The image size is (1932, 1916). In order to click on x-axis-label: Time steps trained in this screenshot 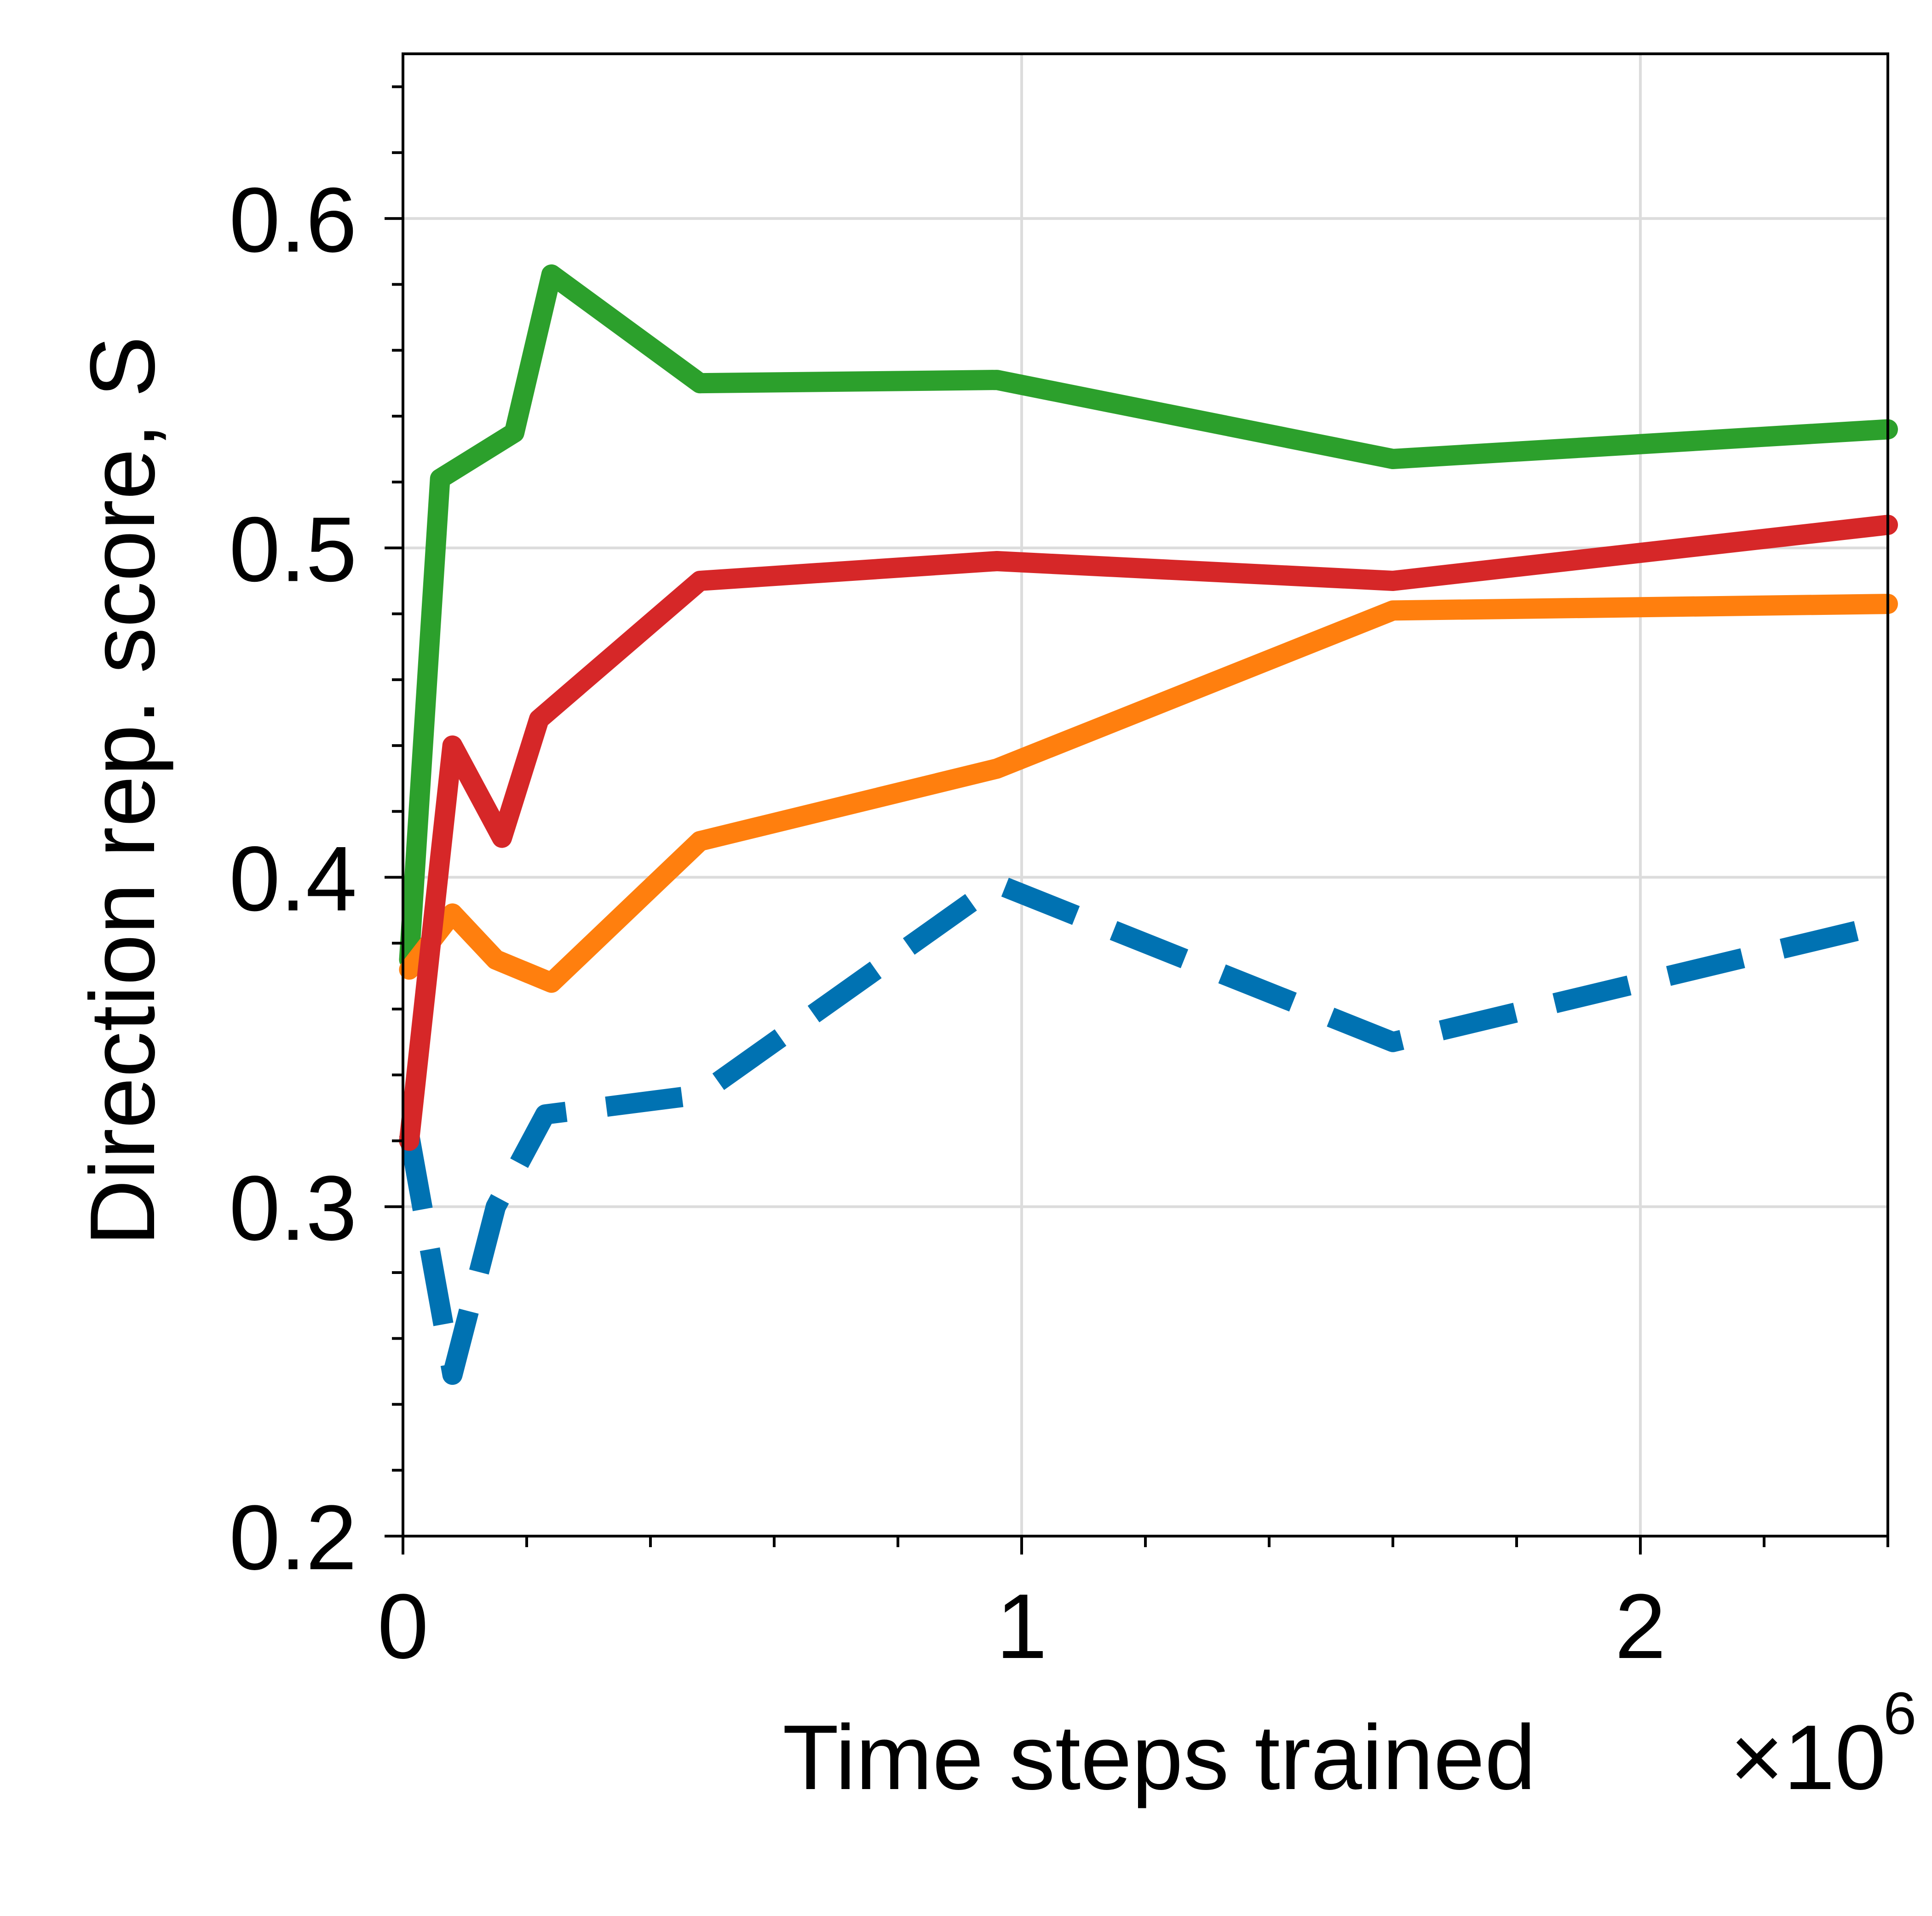, I will do `click(1159, 1757)`.